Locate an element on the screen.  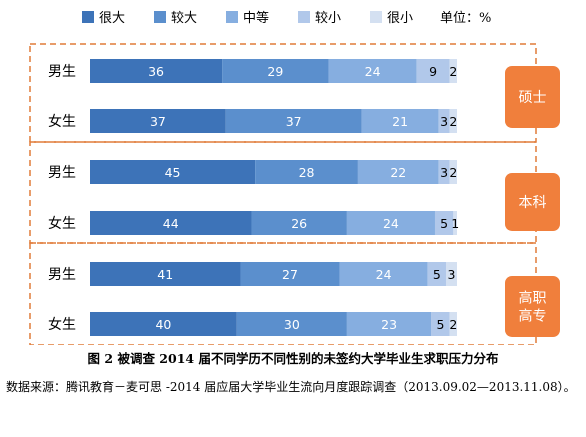
legend-label: 较大 is located at coordinates (184, 18).